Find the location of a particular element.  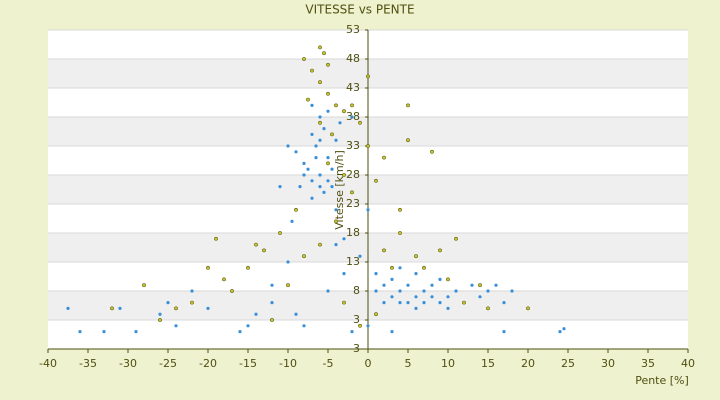

y-tick-label: 3 is located at coordinates (356, 319).